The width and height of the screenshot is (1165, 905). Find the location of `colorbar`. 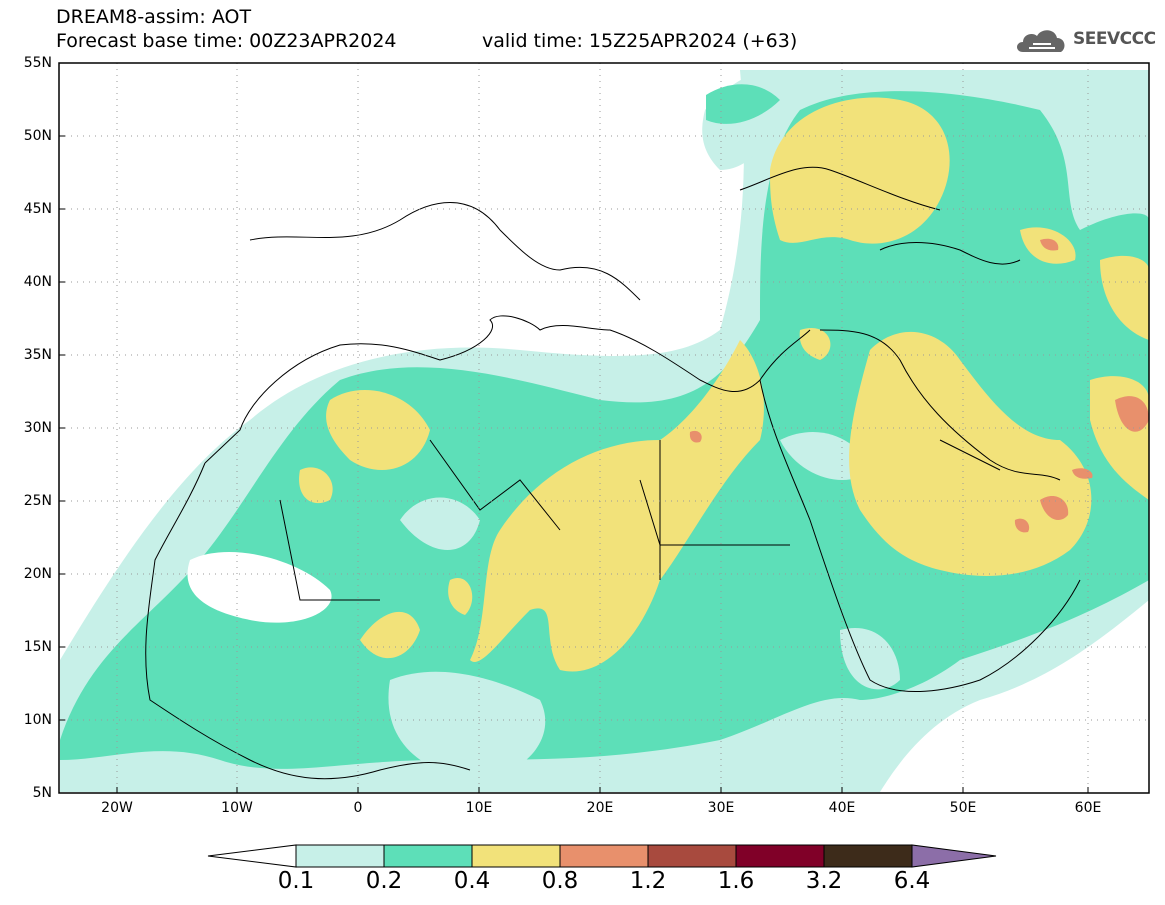

colorbar is located at coordinates (602, 856).